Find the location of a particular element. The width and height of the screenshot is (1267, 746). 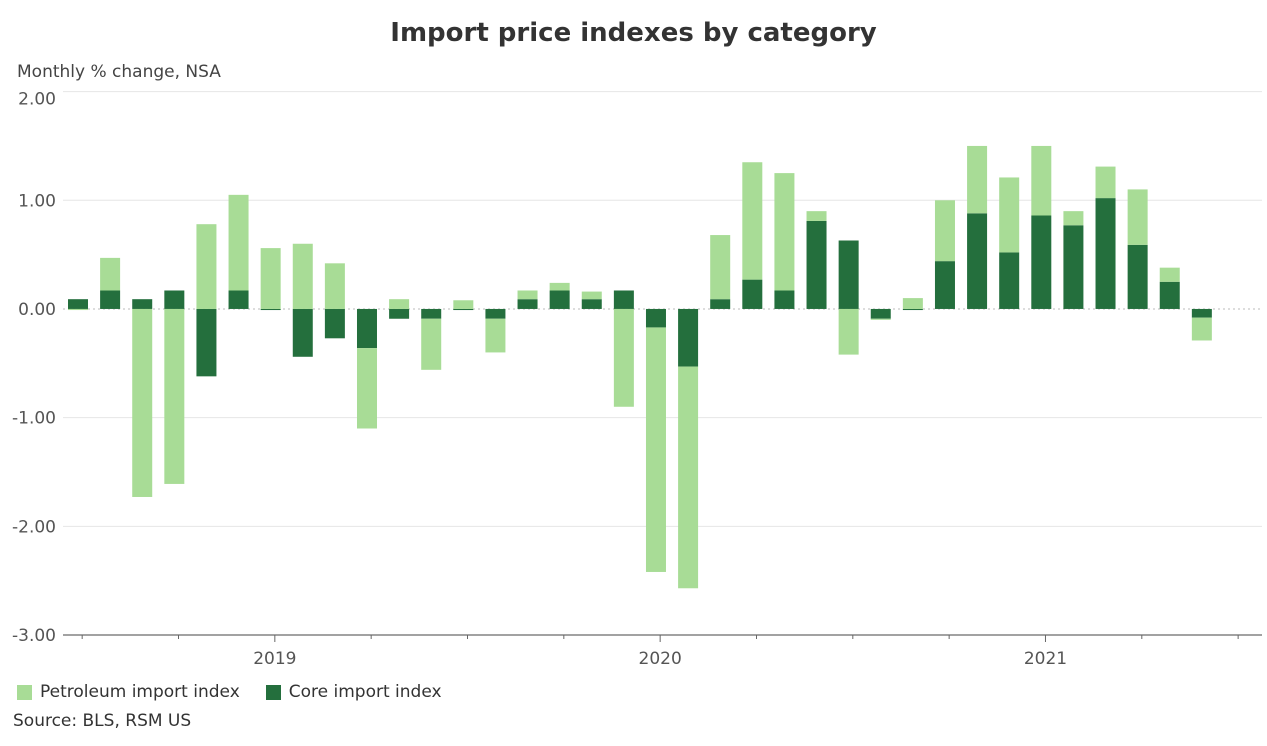

y-tick-label: 1.00 is located at coordinates (37, 201).